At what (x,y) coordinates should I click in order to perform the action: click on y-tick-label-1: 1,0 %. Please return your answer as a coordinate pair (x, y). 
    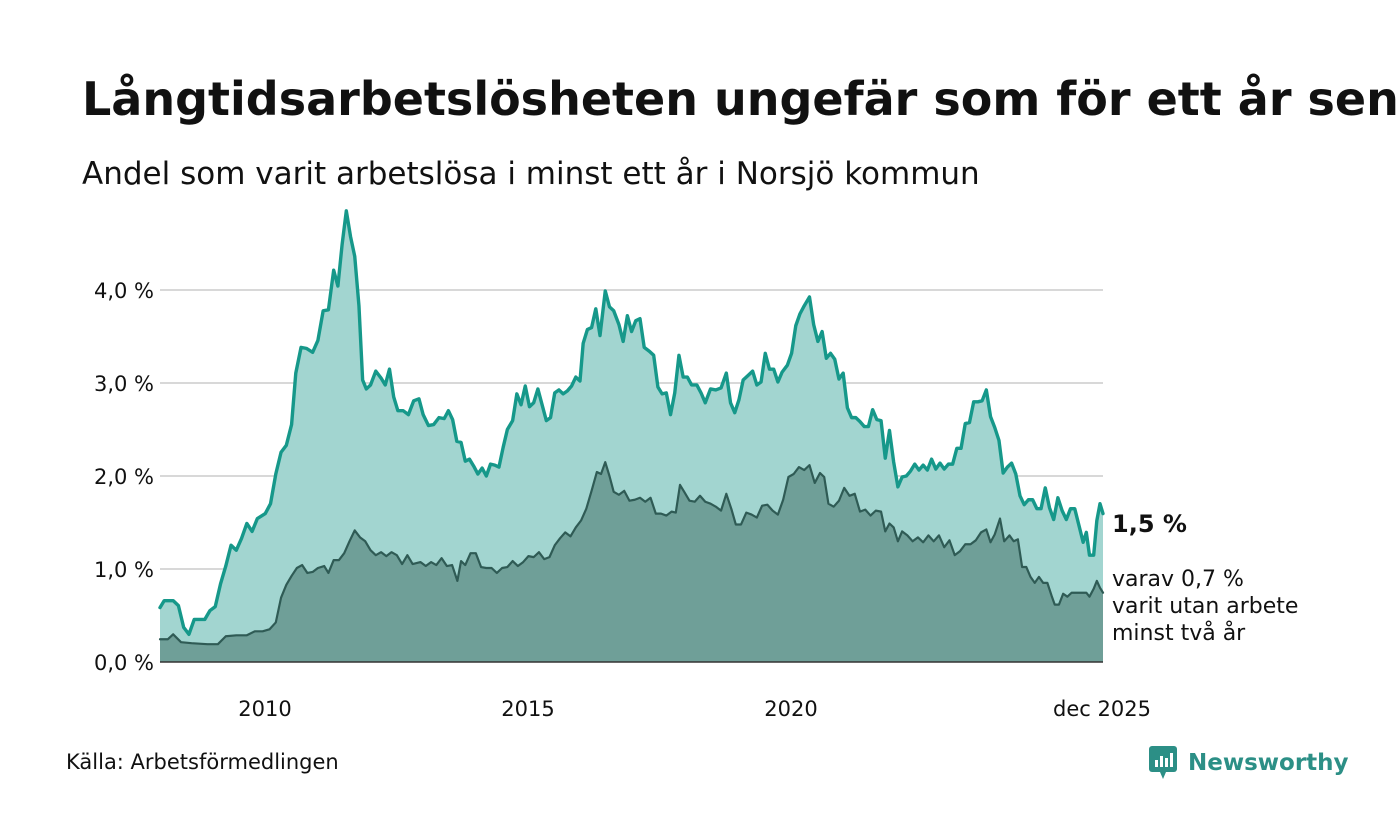
    Looking at the image, I should click on (124, 570).